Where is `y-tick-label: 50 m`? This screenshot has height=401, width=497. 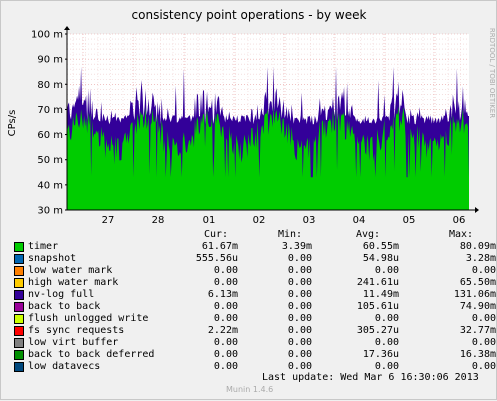 y-tick-label: 50 m is located at coordinates (50, 160).